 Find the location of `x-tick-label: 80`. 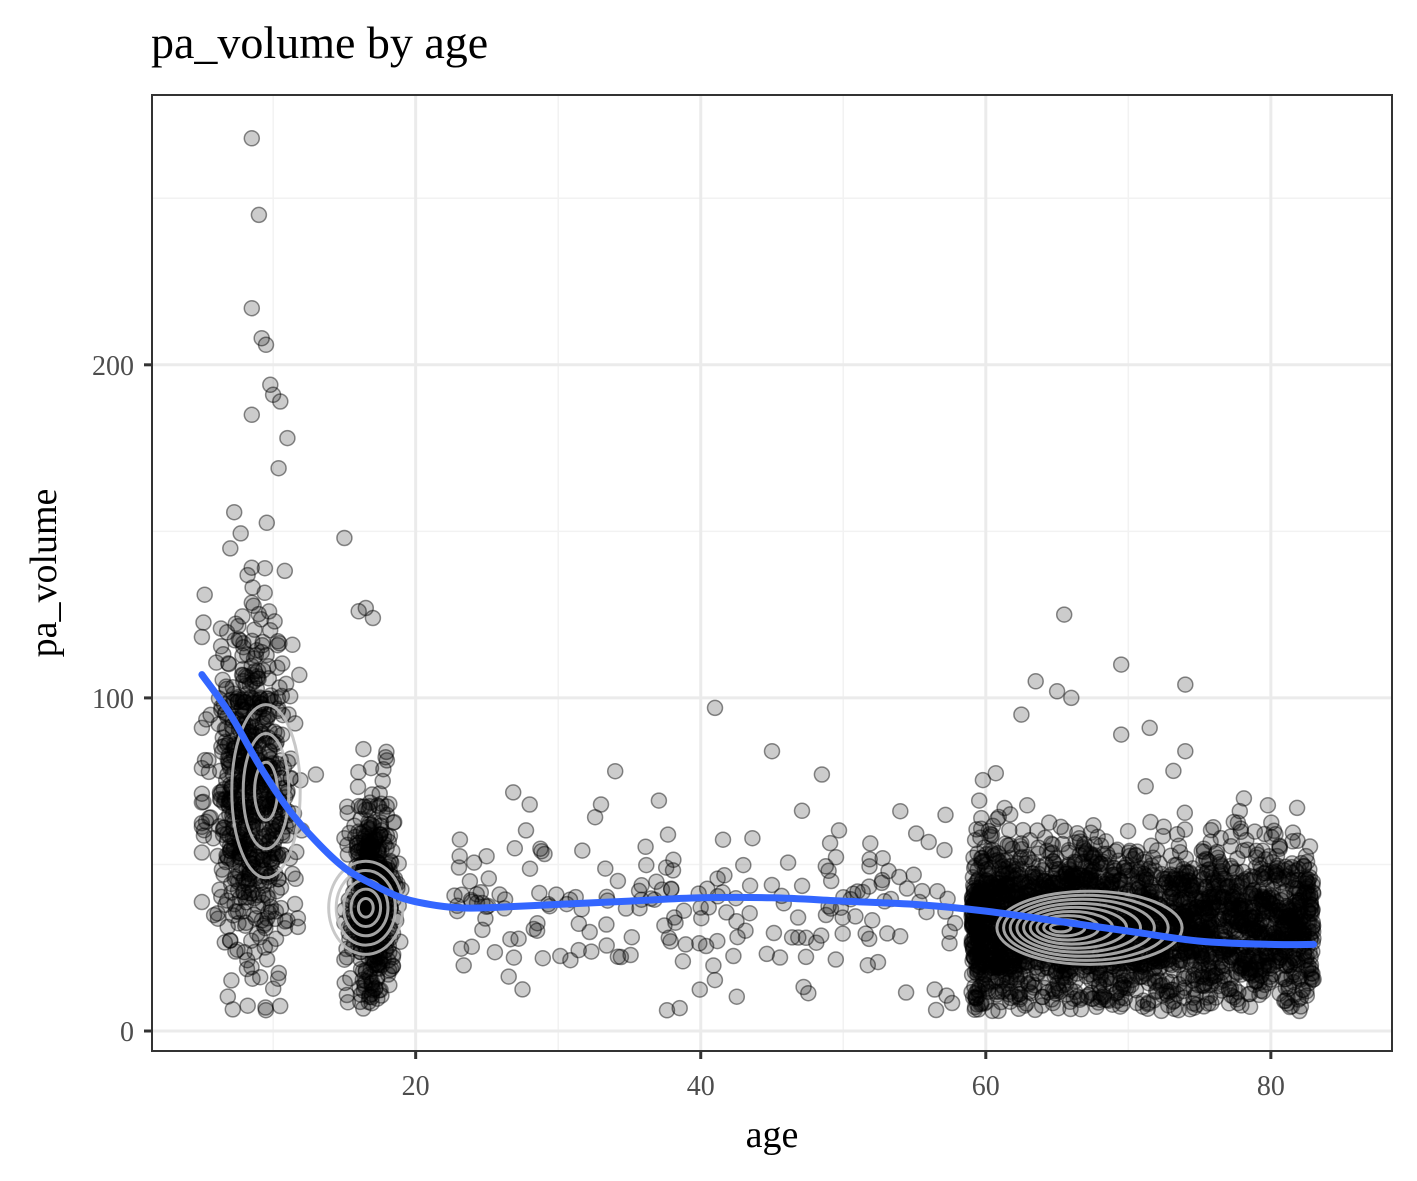

x-tick-label: 80 is located at coordinates (1271, 1086).